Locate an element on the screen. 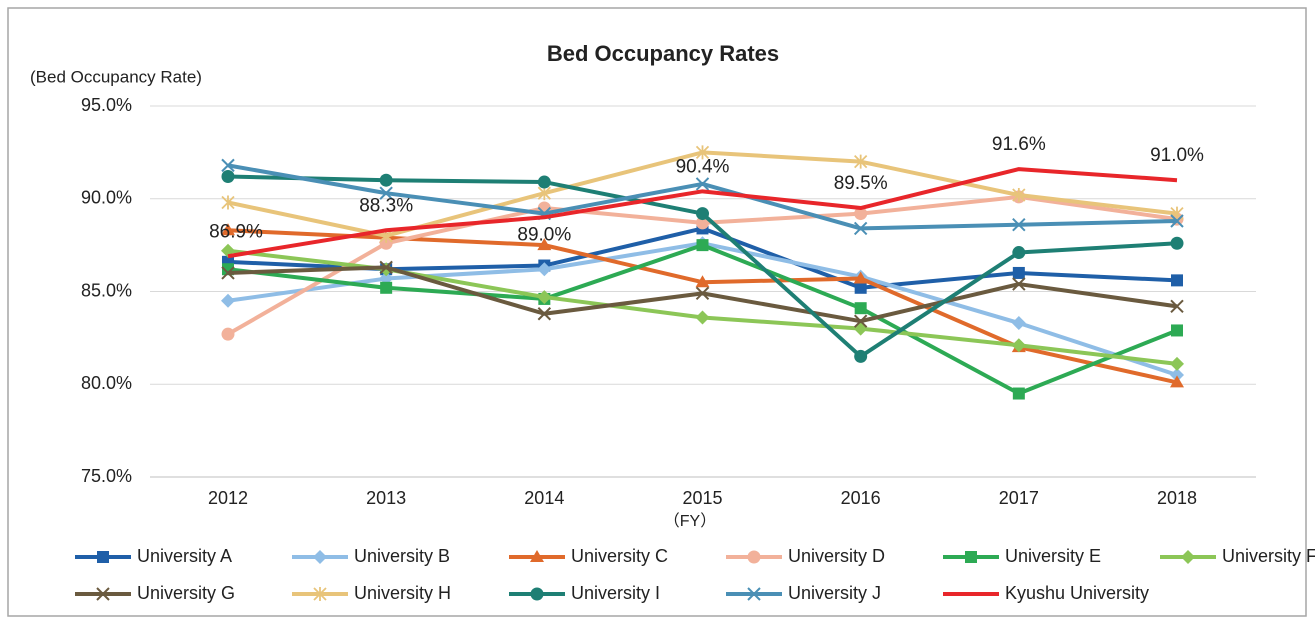  legend-label: University B is located at coordinates (402, 556).